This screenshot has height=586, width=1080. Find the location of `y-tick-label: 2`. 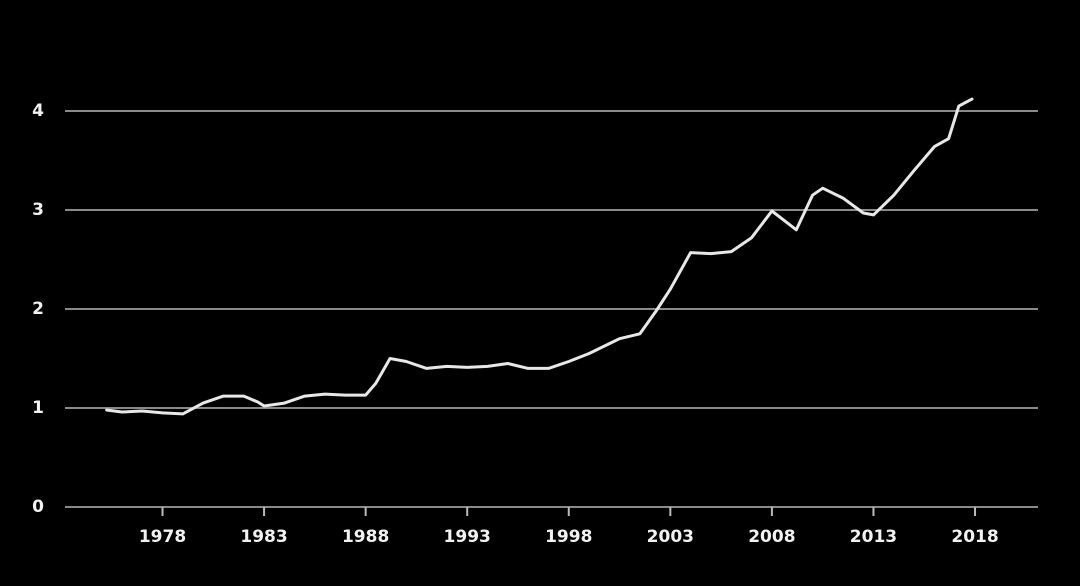

y-tick-label: 2 is located at coordinates (38, 309).